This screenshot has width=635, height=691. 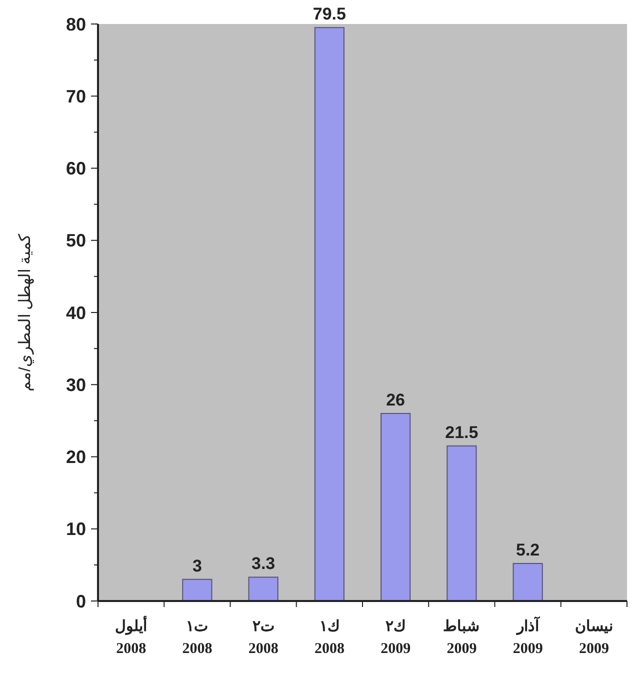 What do you see at coordinates (197, 566) in the screenshot?
I see `data-label: 3` at bounding box center [197, 566].